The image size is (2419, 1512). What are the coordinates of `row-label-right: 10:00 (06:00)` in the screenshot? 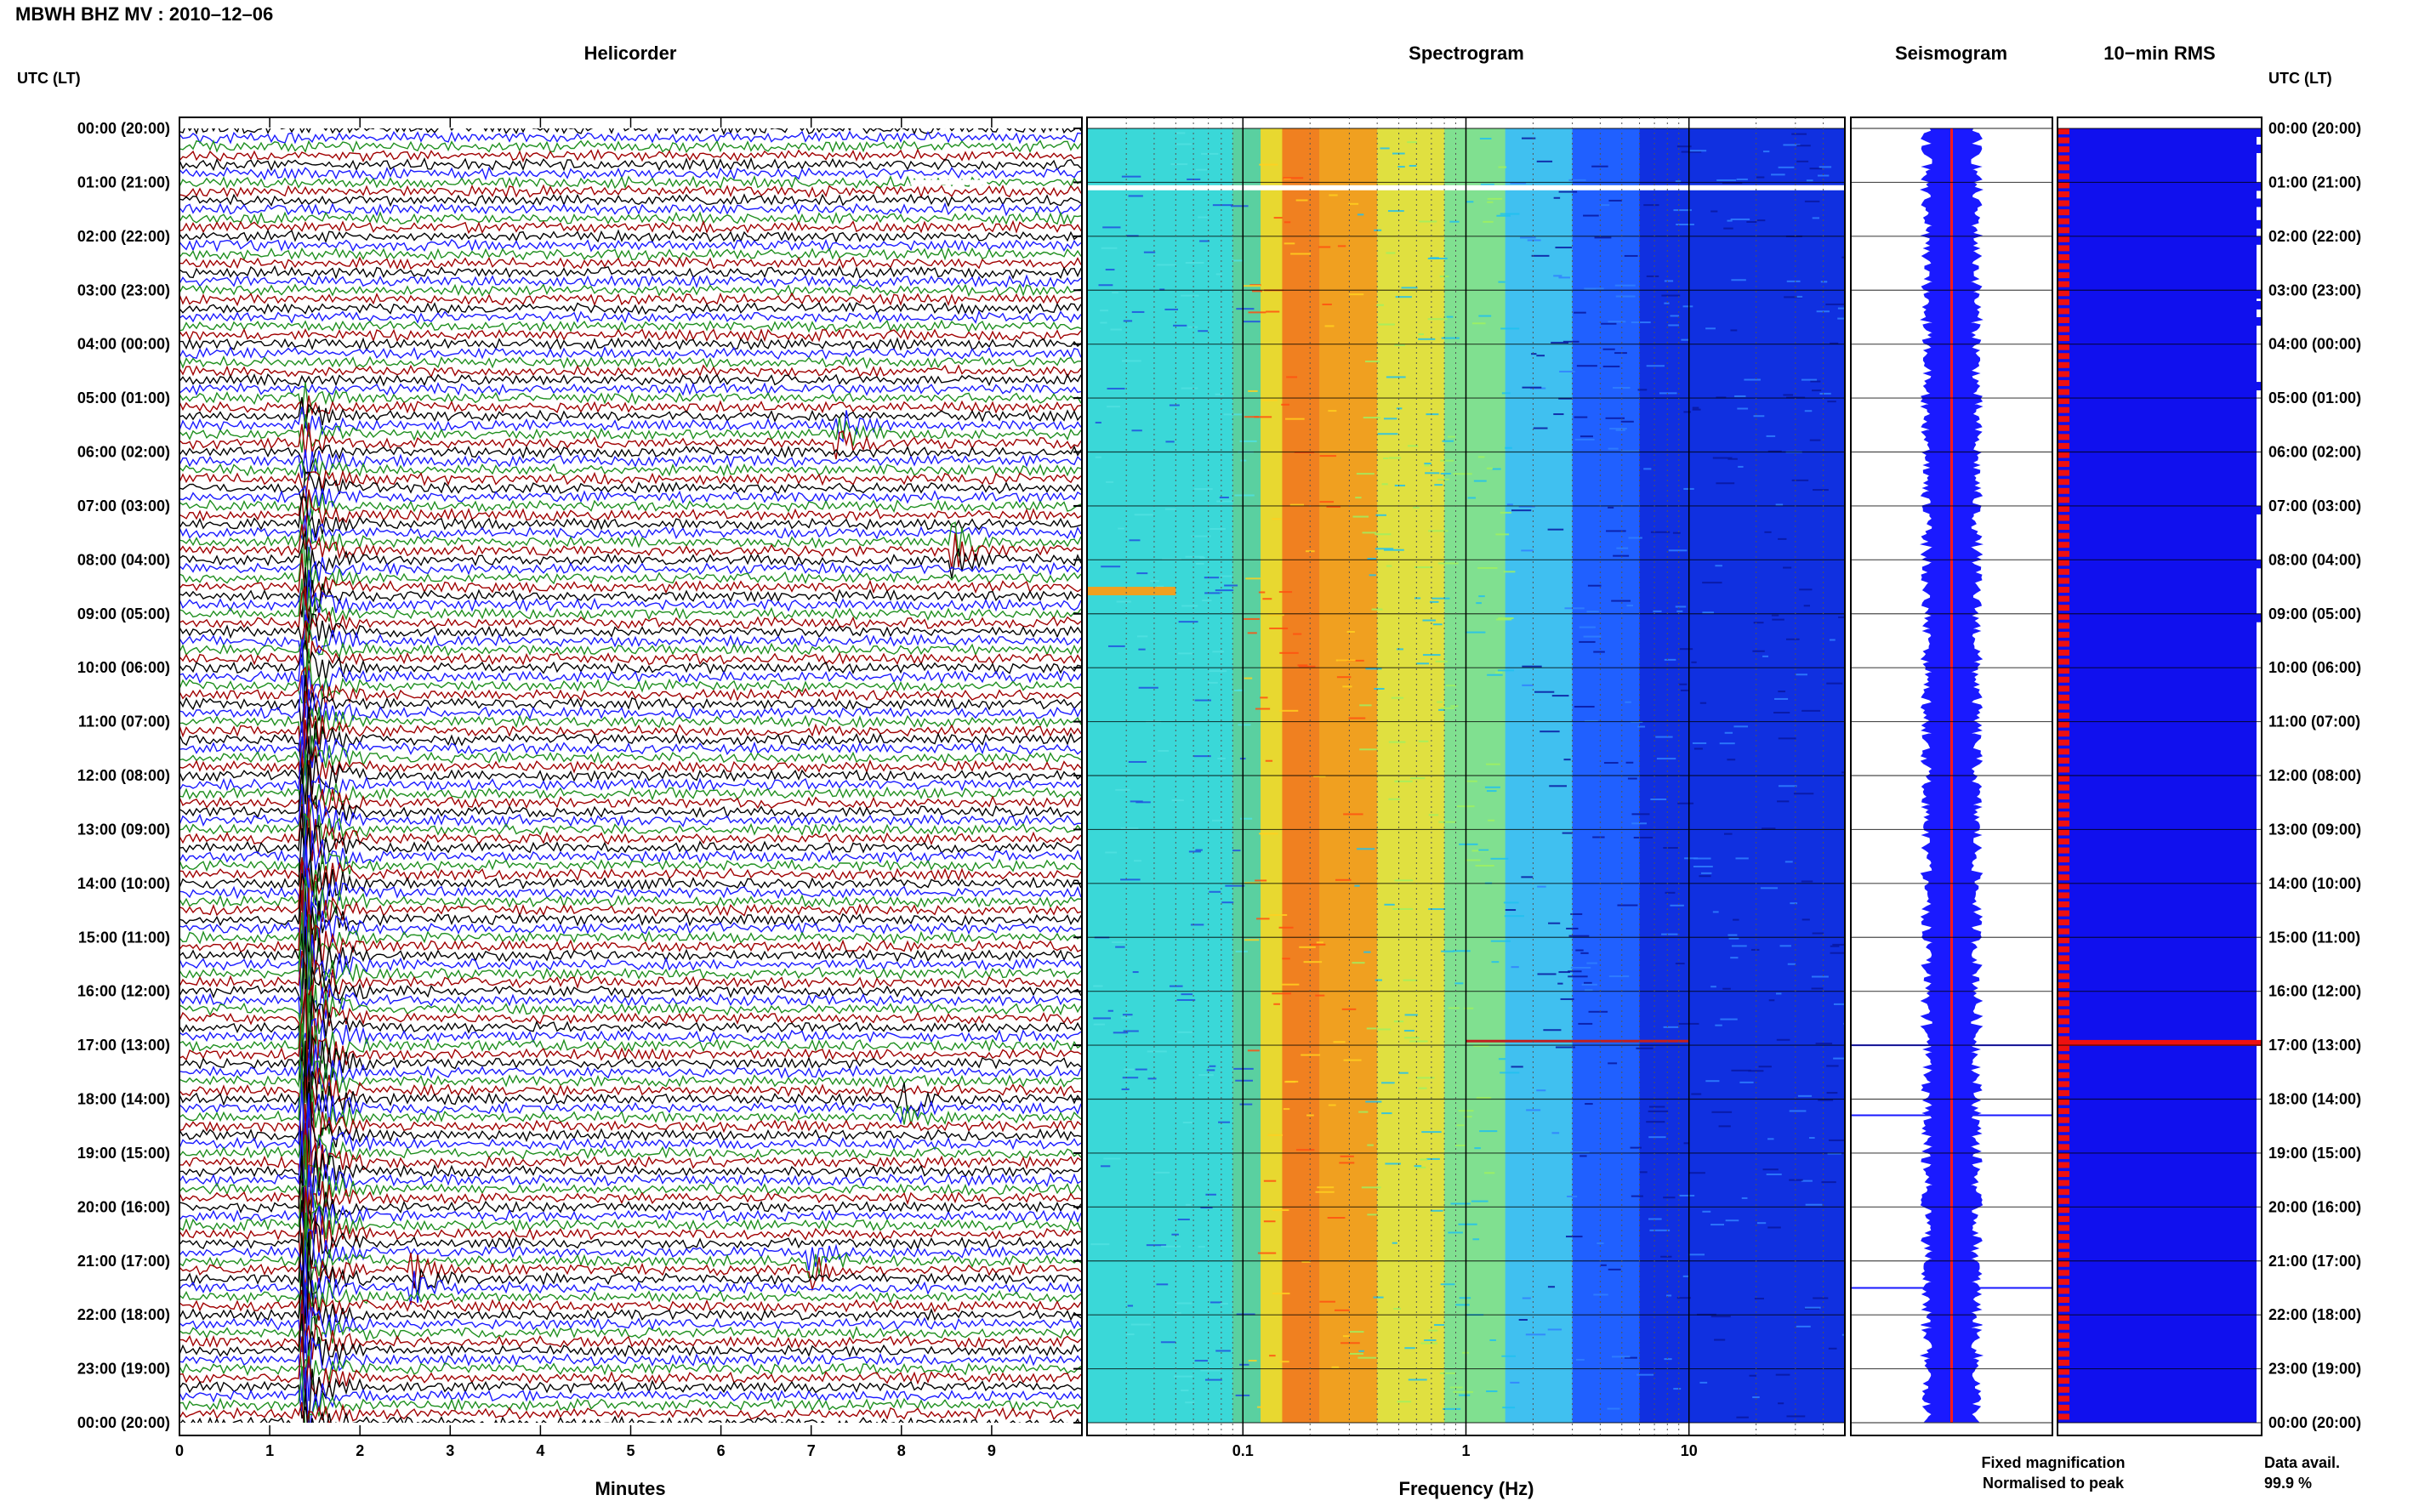 It's located at (2314, 667).